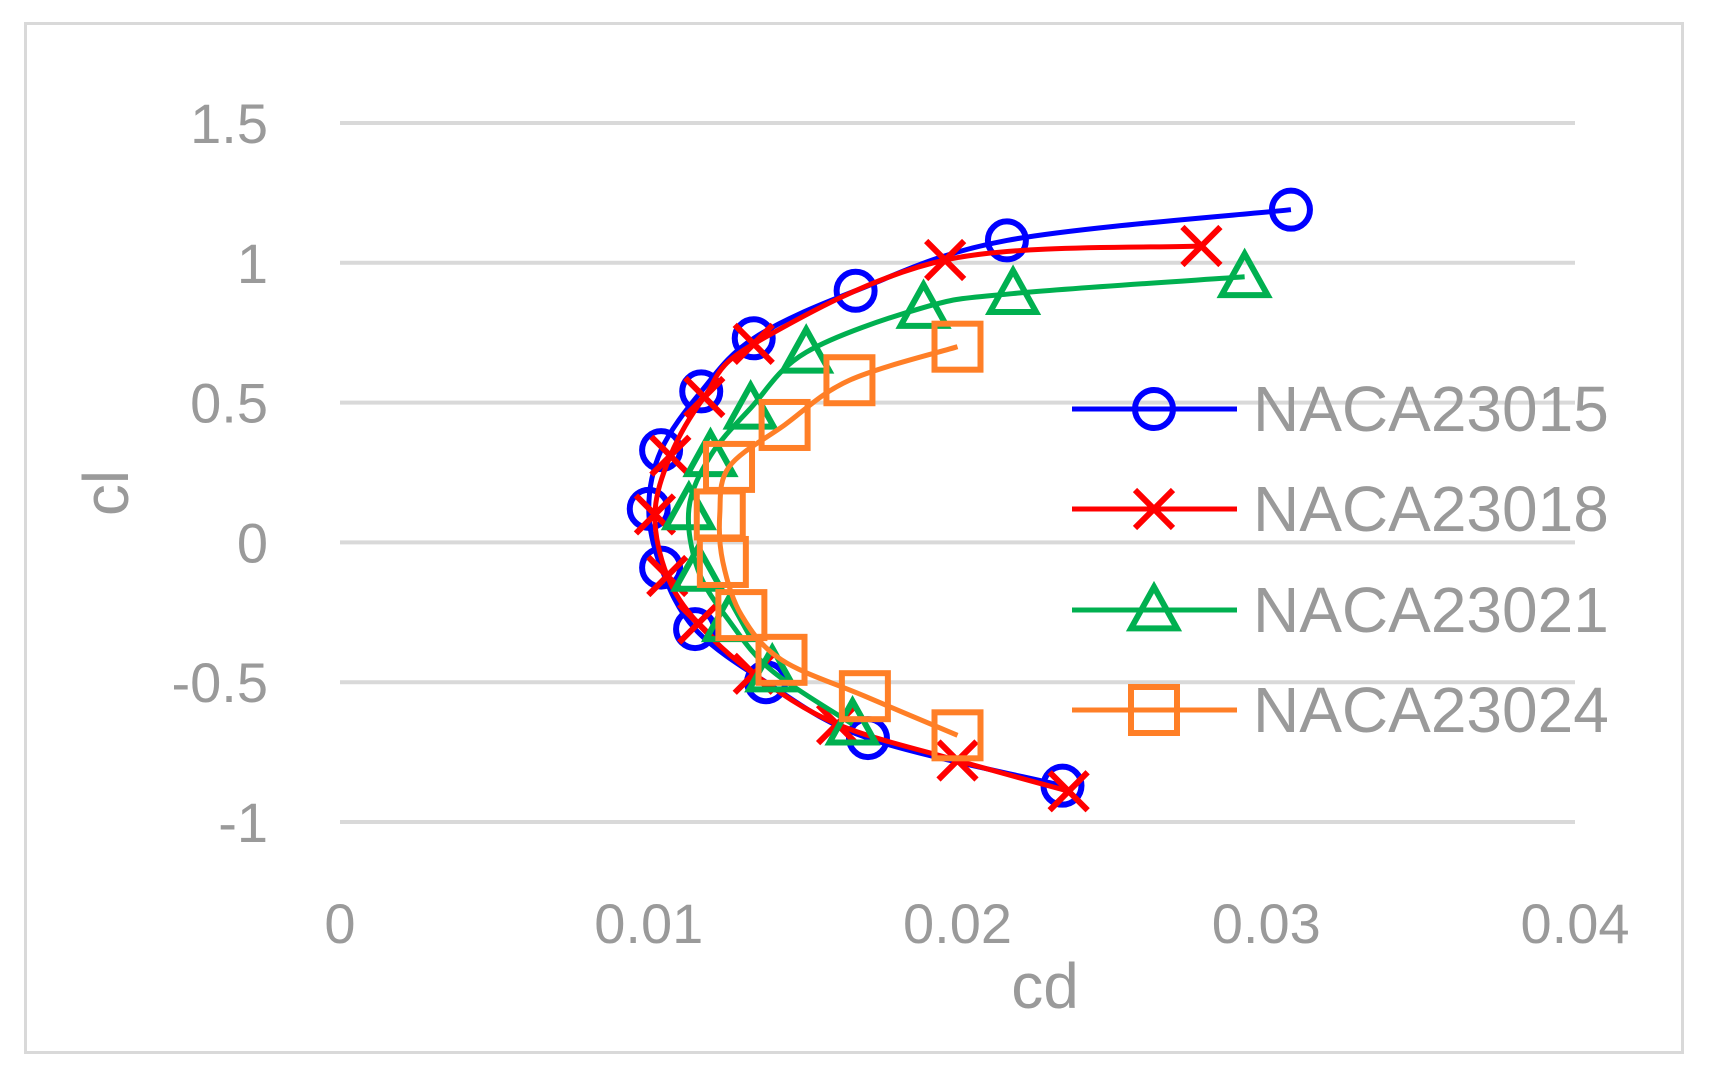 Image resolution: width=1713 pixels, height=1075 pixels. Describe the element at coordinates (1431, 509) in the screenshot. I see `legend-label: NACA23018` at that location.